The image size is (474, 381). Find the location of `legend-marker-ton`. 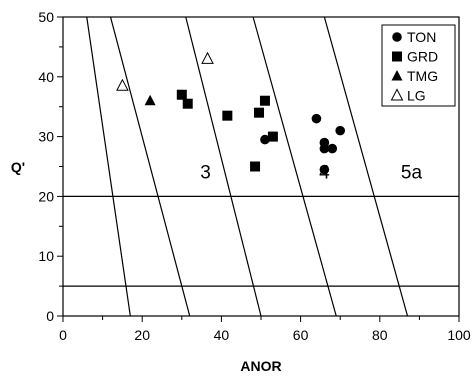

legend-marker-ton is located at coordinates (397, 37).